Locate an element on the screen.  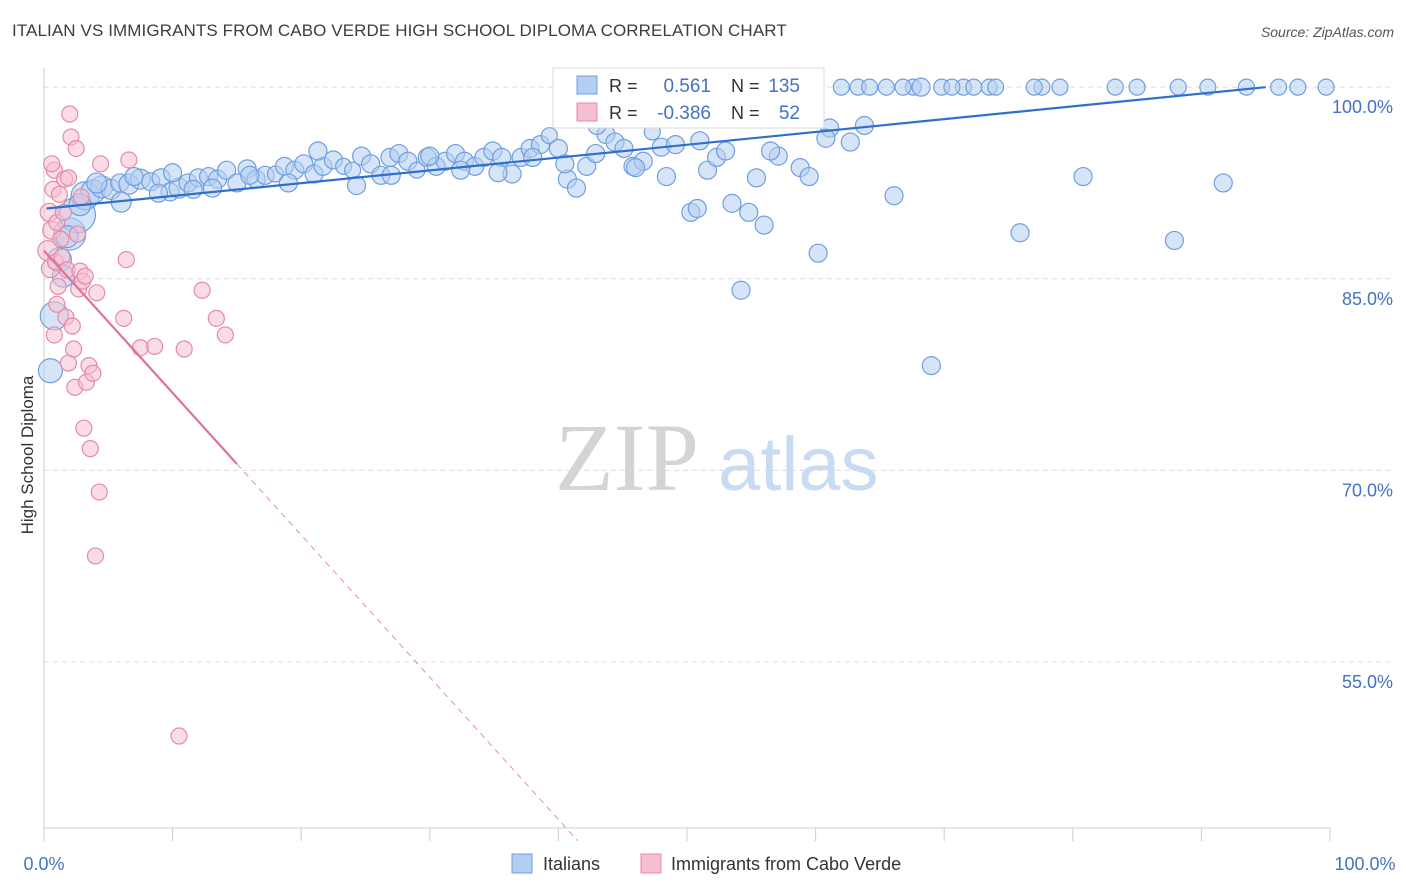
y-tick-label-3: 55.0% is located at coordinates (1367, 682).